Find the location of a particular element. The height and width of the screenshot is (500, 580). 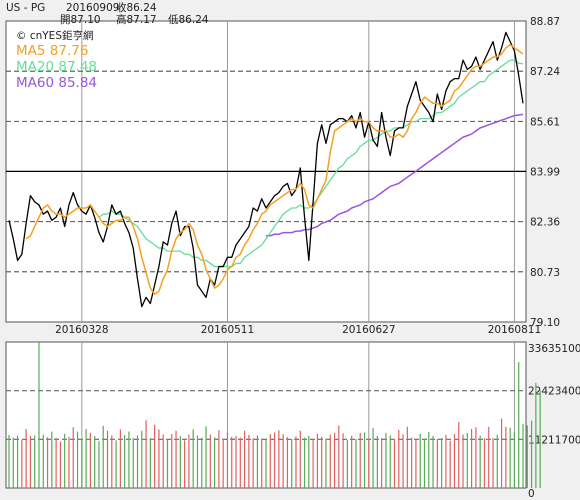

y-tick-label: 88.87 is located at coordinates (545, 22).